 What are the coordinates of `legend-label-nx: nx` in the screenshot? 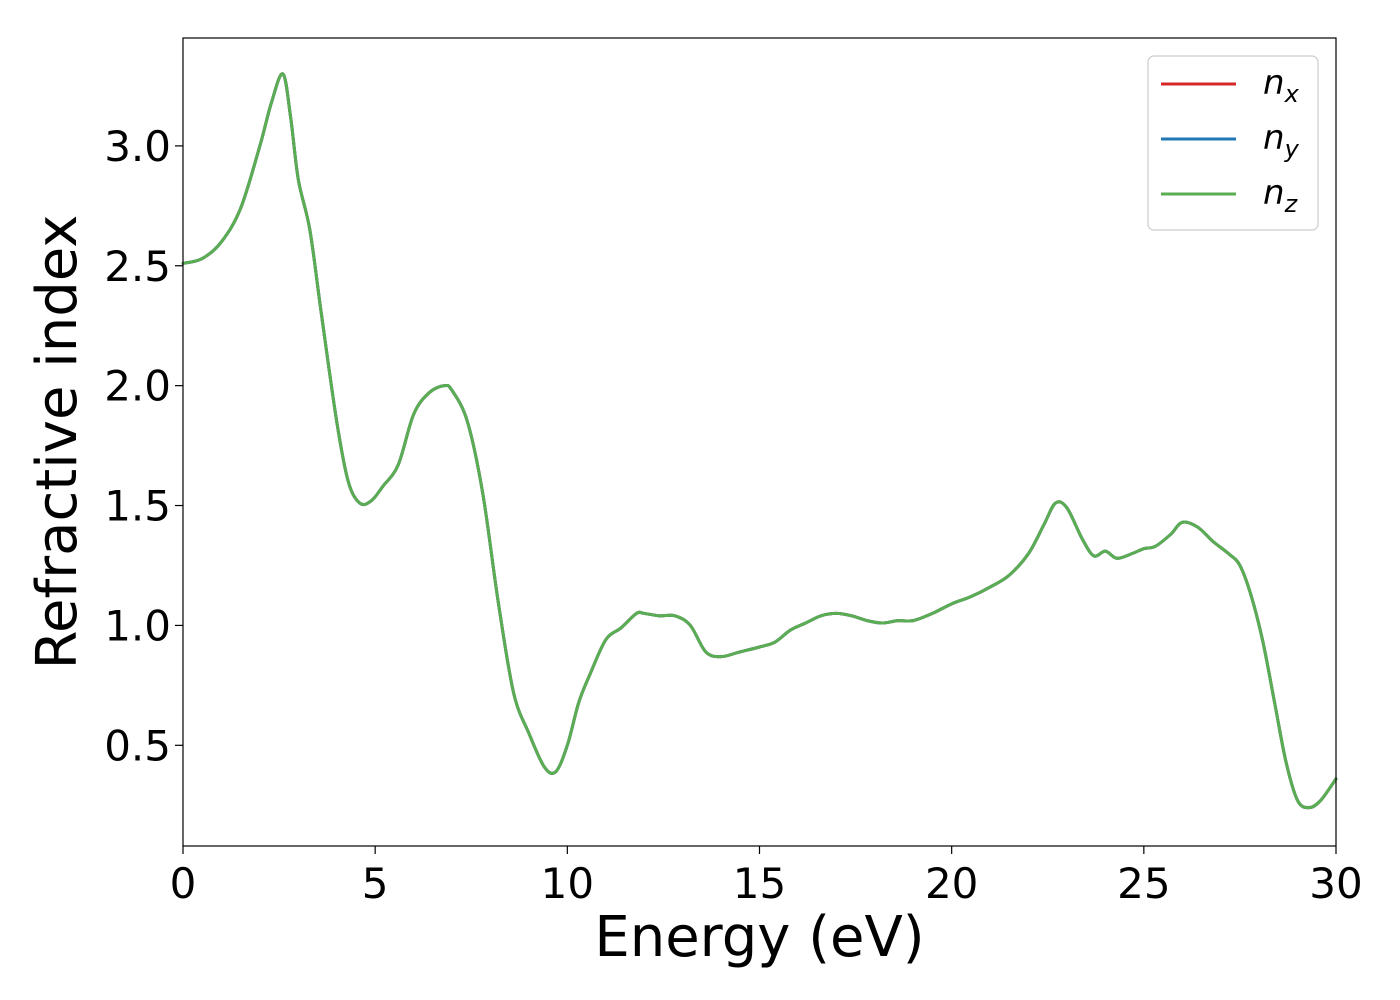 It's located at (1281, 85).